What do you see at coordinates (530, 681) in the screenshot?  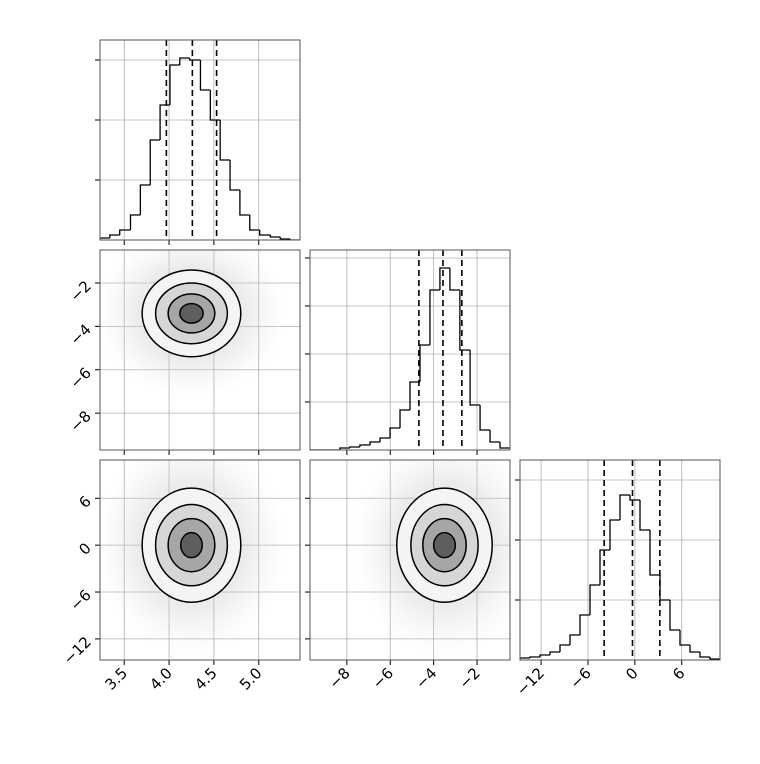 I see `x-tick-label: −12` at bounding box center [530, 681].